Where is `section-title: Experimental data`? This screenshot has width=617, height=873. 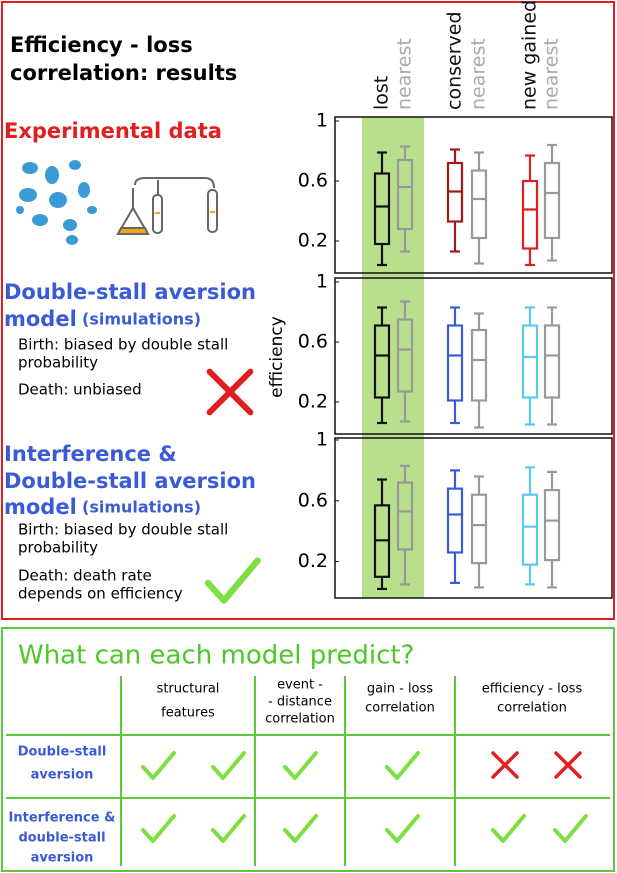 section-title: Experimental data is located at coordinates (113, 131).